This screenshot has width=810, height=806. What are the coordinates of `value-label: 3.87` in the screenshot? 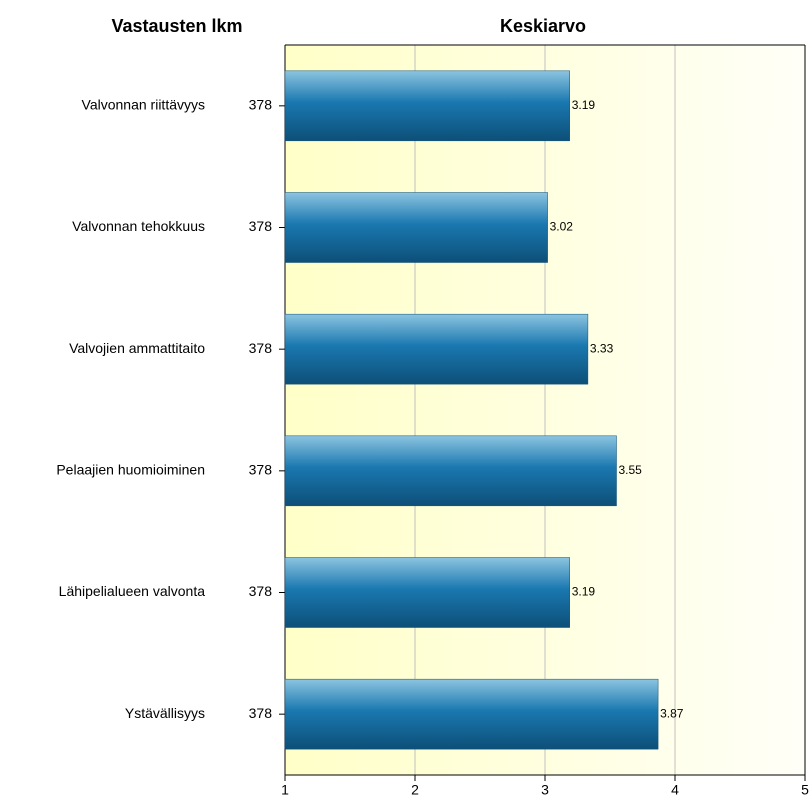 It's located at (672, 713).